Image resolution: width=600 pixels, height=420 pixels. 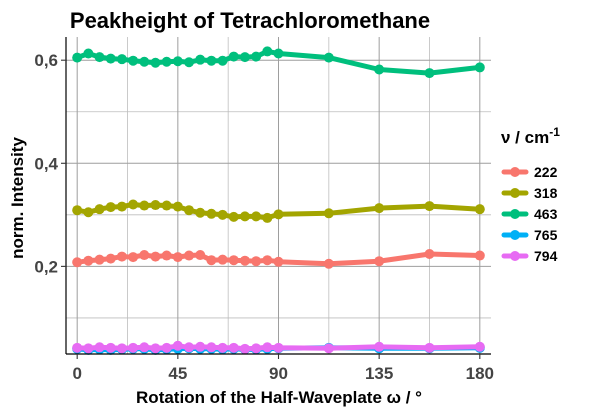 What do you see at coordinates (76, 373) in the screenshot?
I see `x-tick-label: 0` at bounding box center [76, 373].